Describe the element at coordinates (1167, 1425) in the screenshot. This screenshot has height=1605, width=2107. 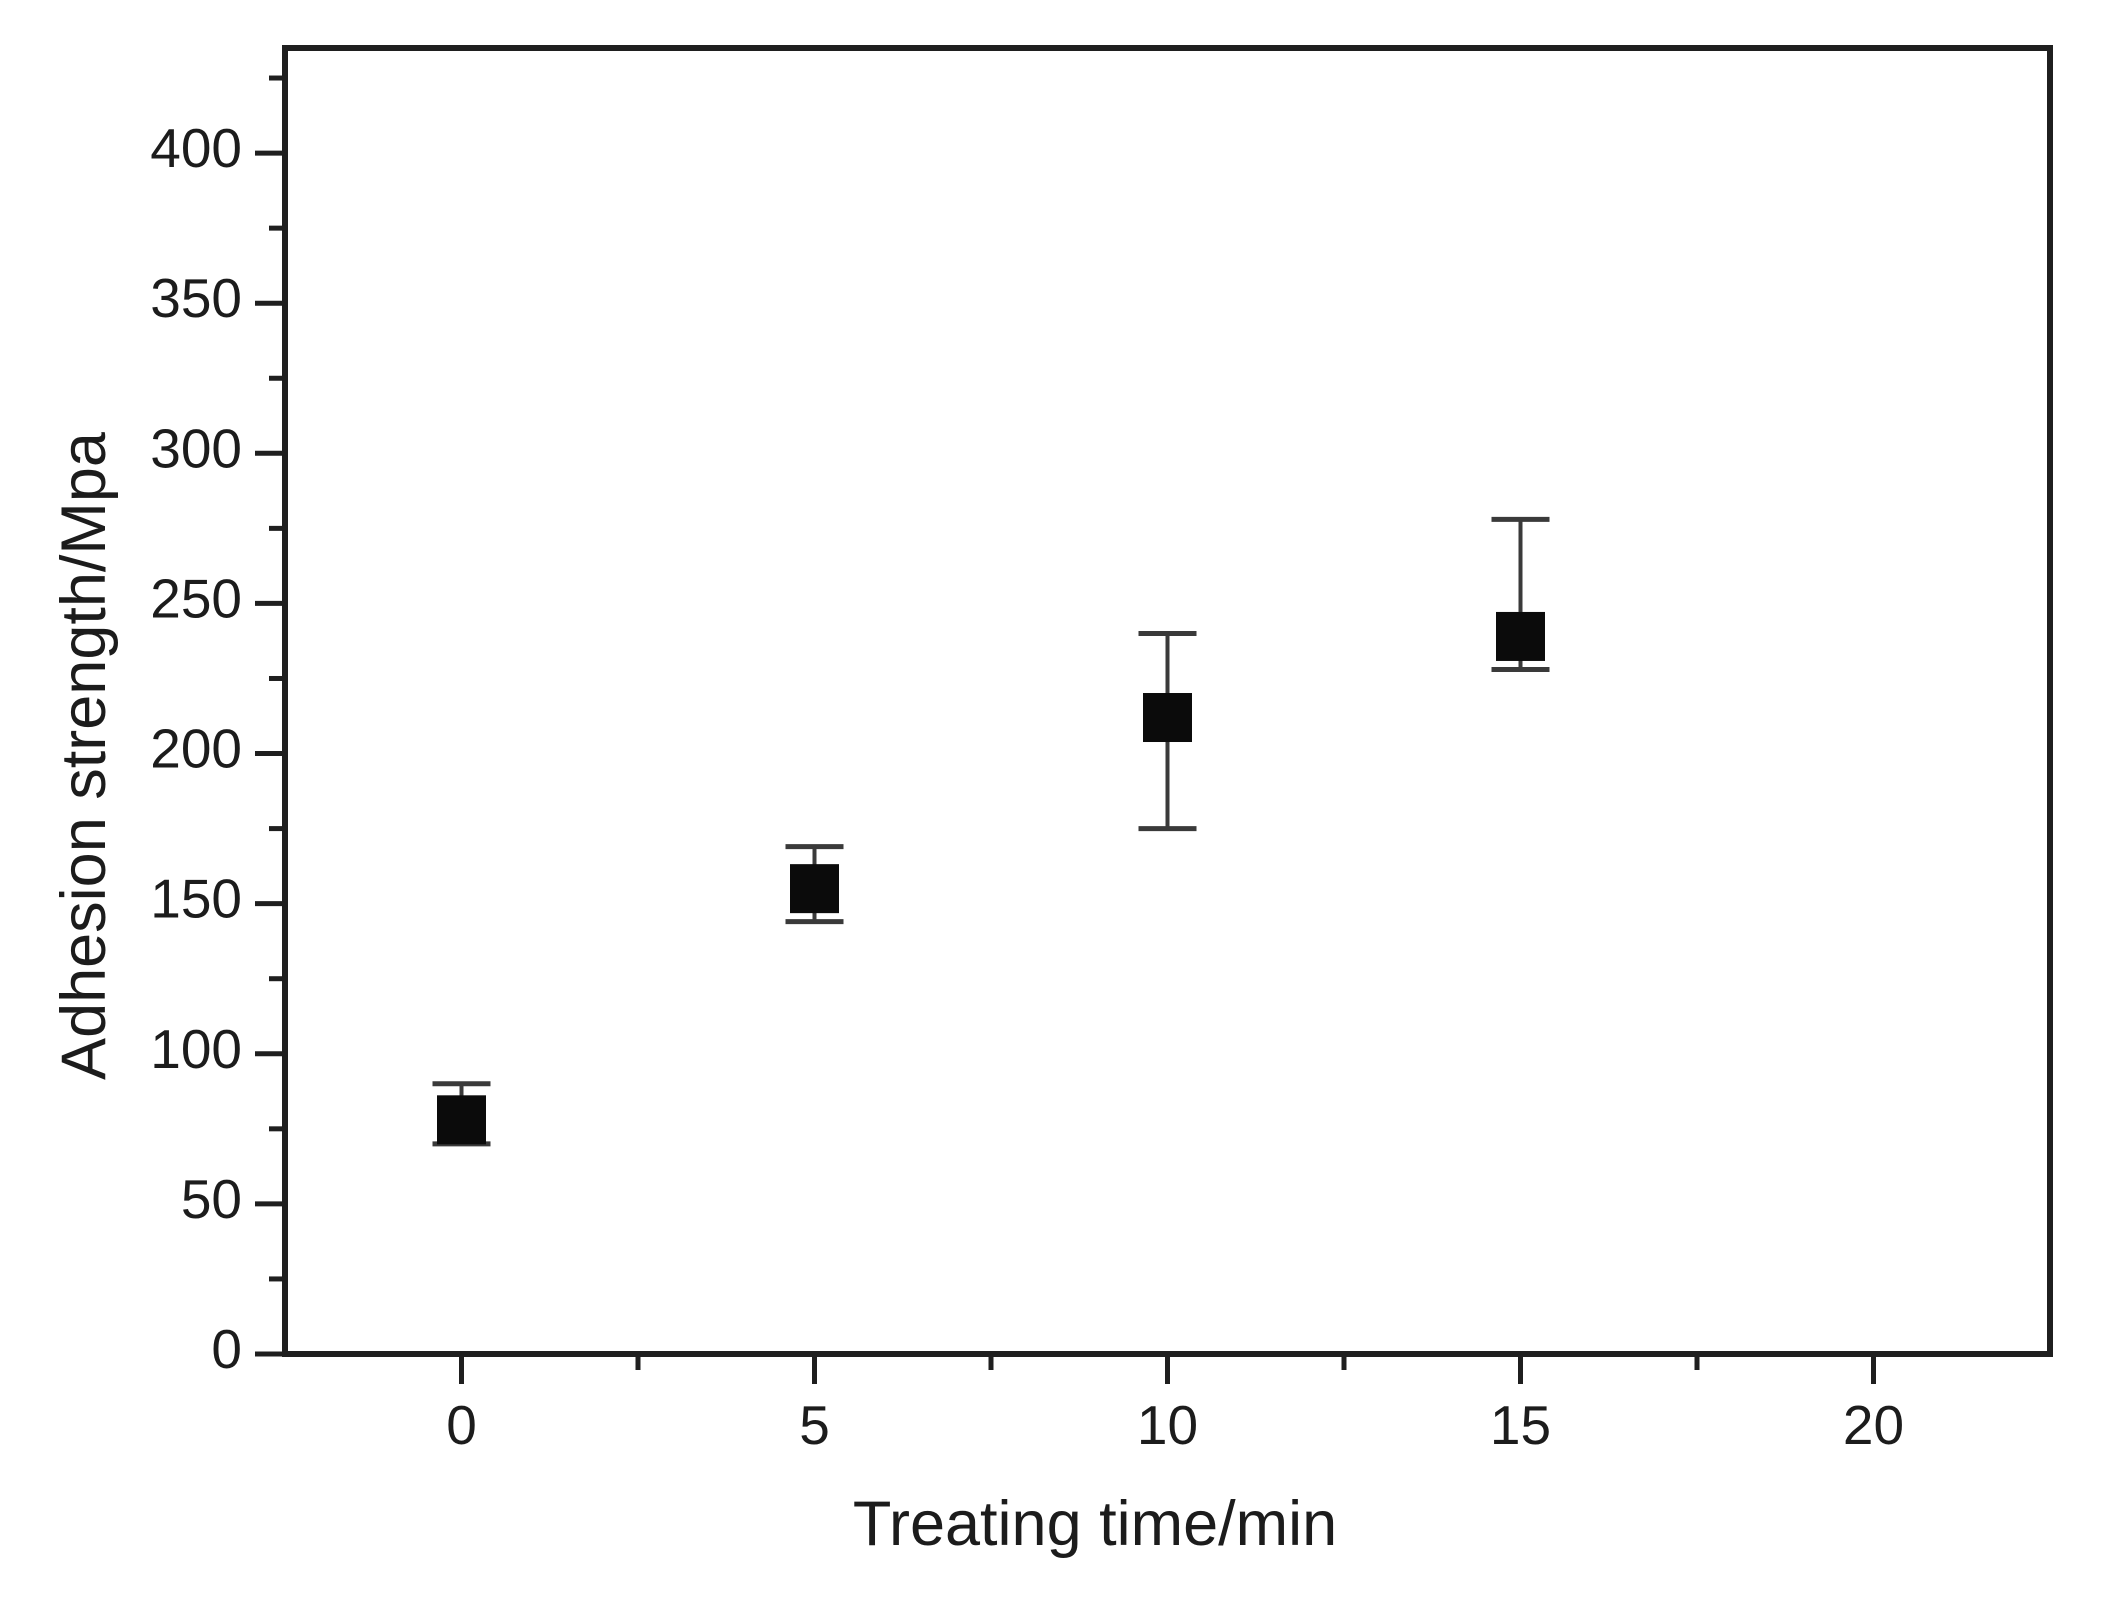
I see `x-tick-label: 10` at that location.